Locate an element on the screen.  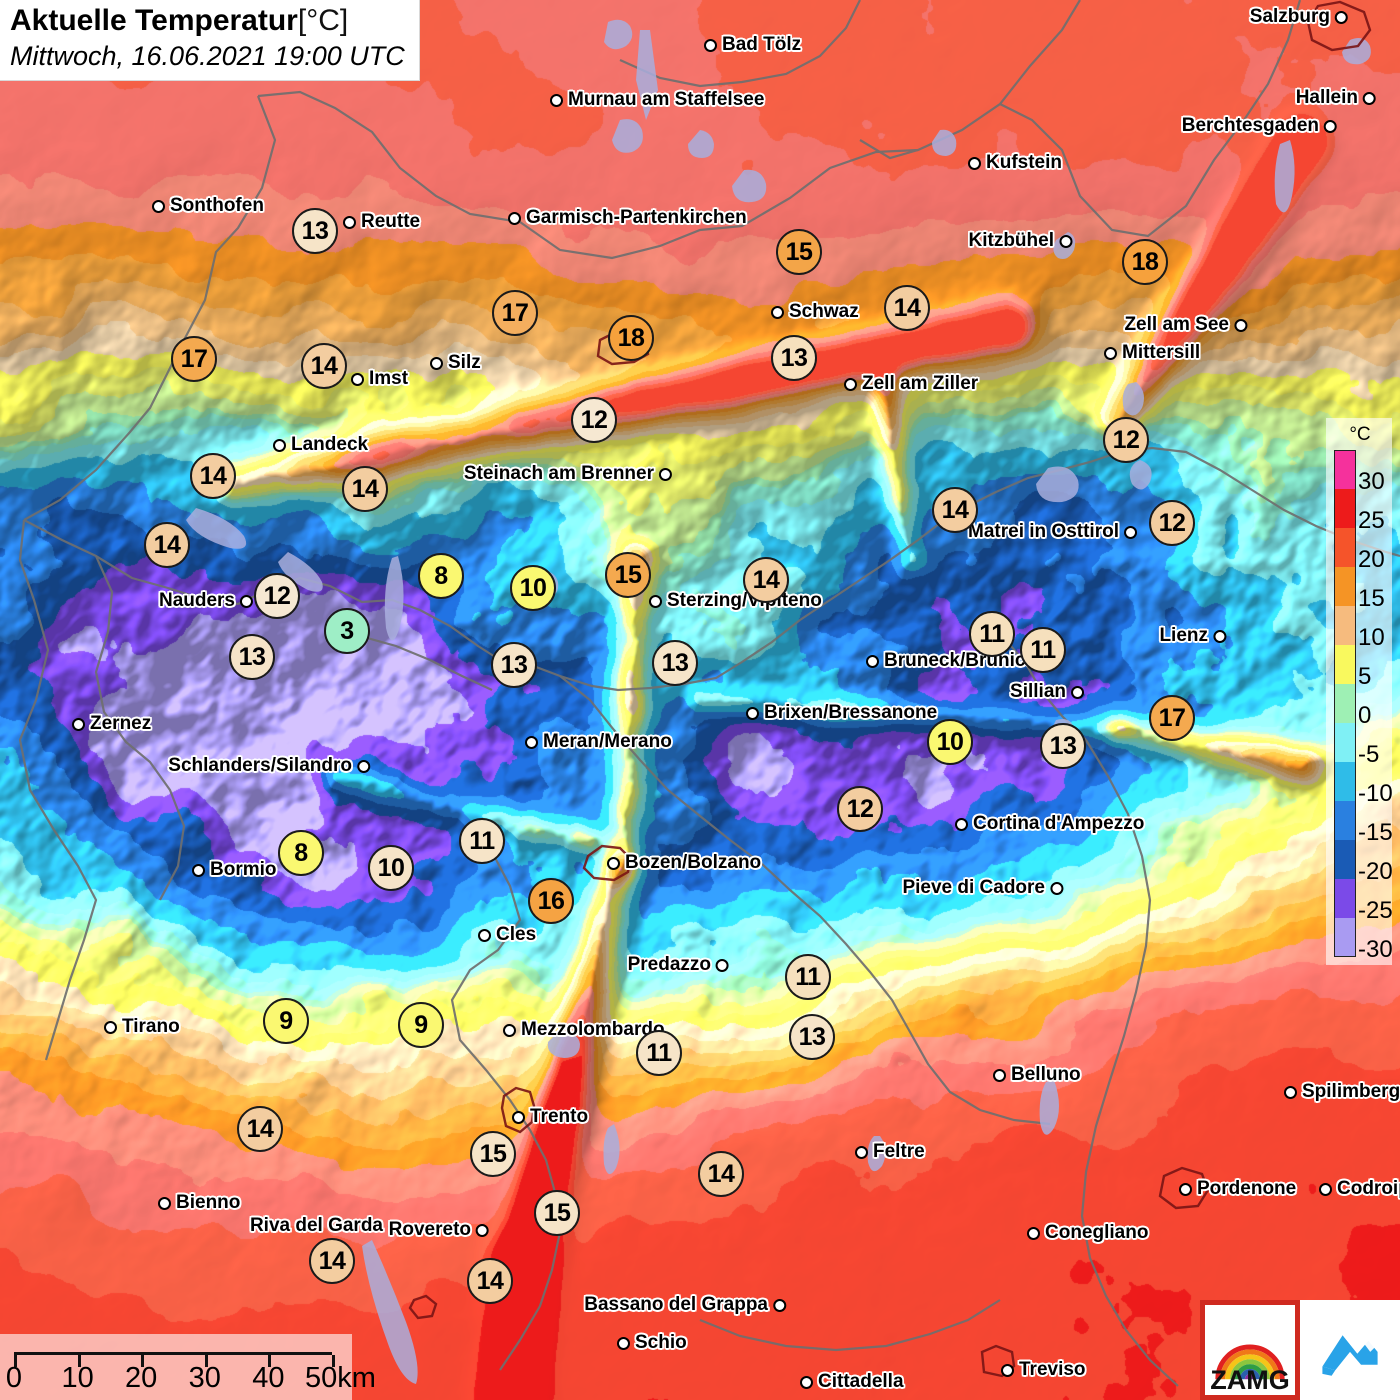
city-marker: Treviso is located at coordinates (1043, 1370).